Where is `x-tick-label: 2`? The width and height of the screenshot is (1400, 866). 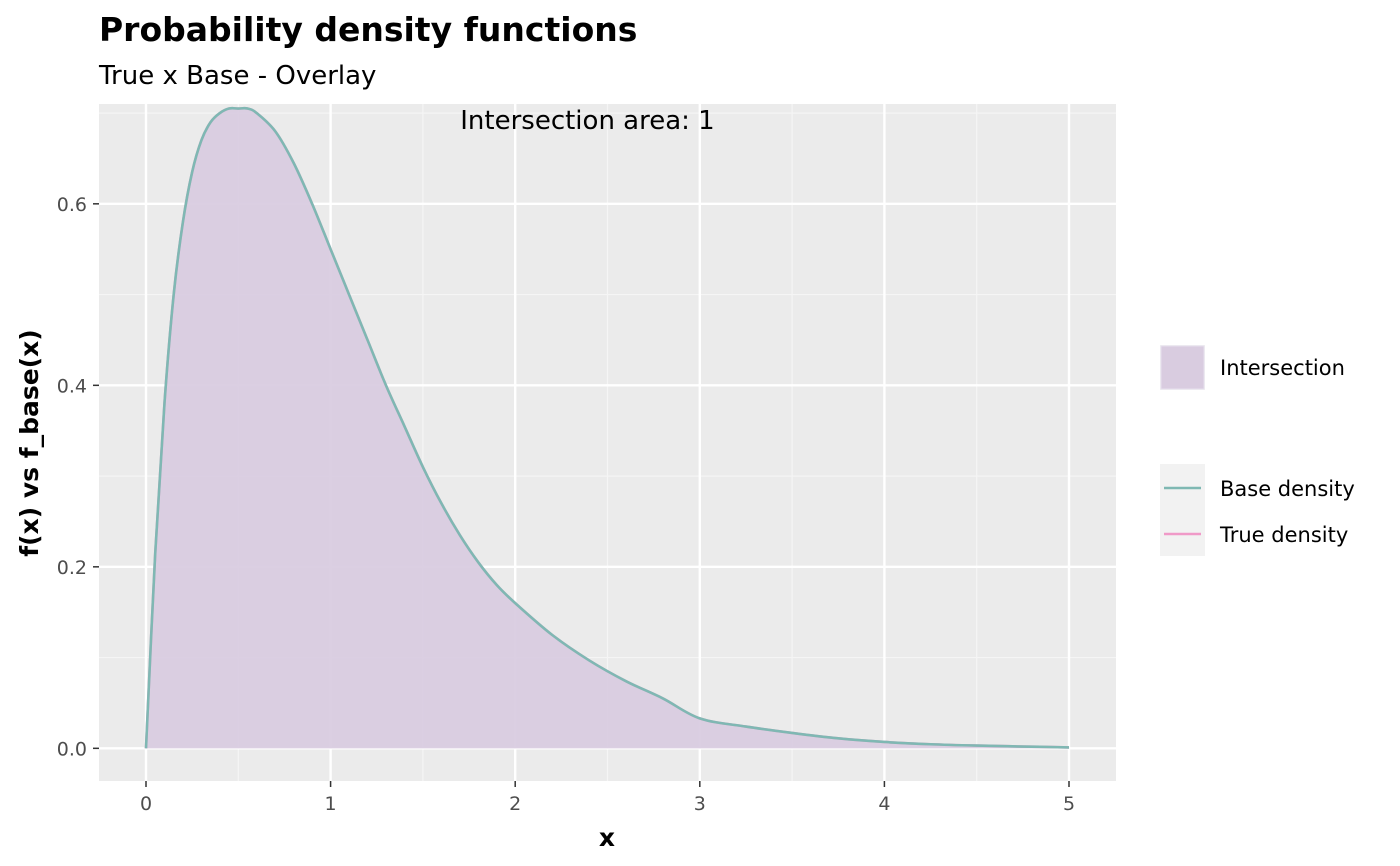
x-tick-label: 2 is located at coordinates (515, 804).